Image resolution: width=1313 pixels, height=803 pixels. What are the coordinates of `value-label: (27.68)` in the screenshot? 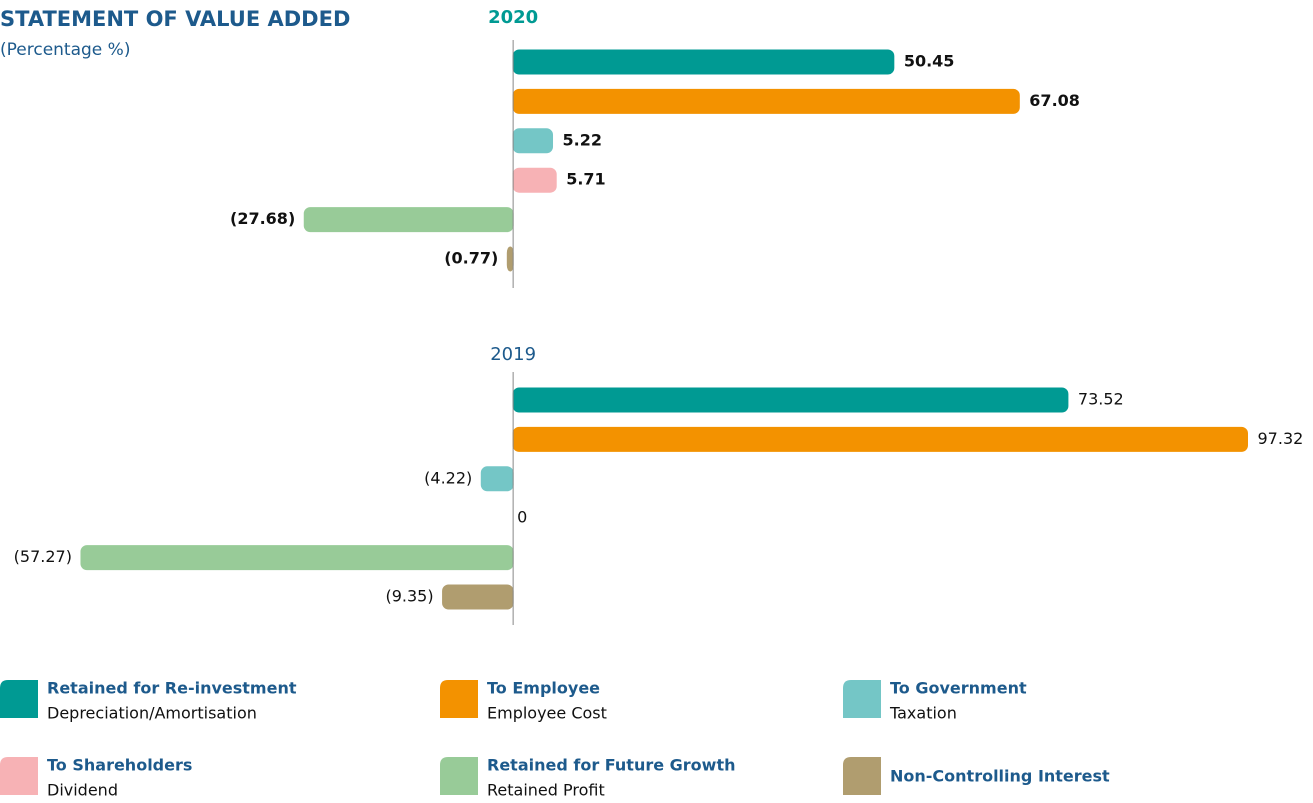 It's located at (262, 218).